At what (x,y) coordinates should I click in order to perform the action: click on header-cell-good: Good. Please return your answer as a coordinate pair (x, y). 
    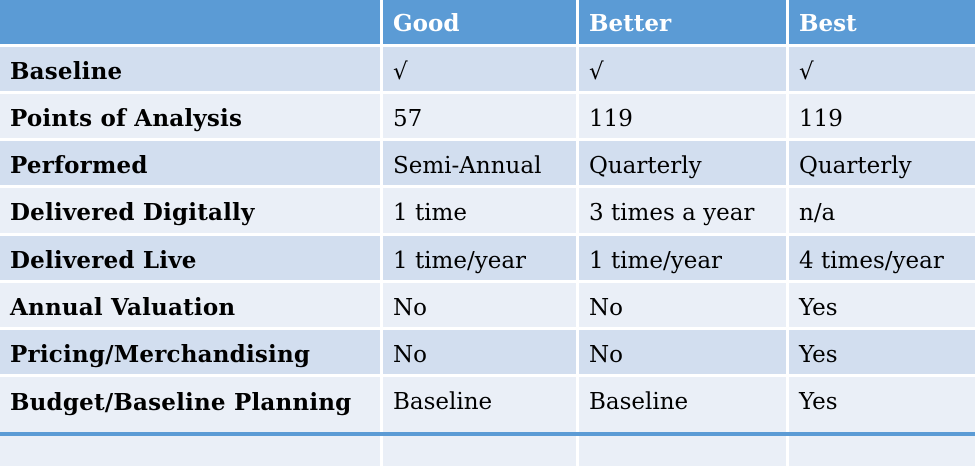
    Looking at the image, I should click on (479, 22).